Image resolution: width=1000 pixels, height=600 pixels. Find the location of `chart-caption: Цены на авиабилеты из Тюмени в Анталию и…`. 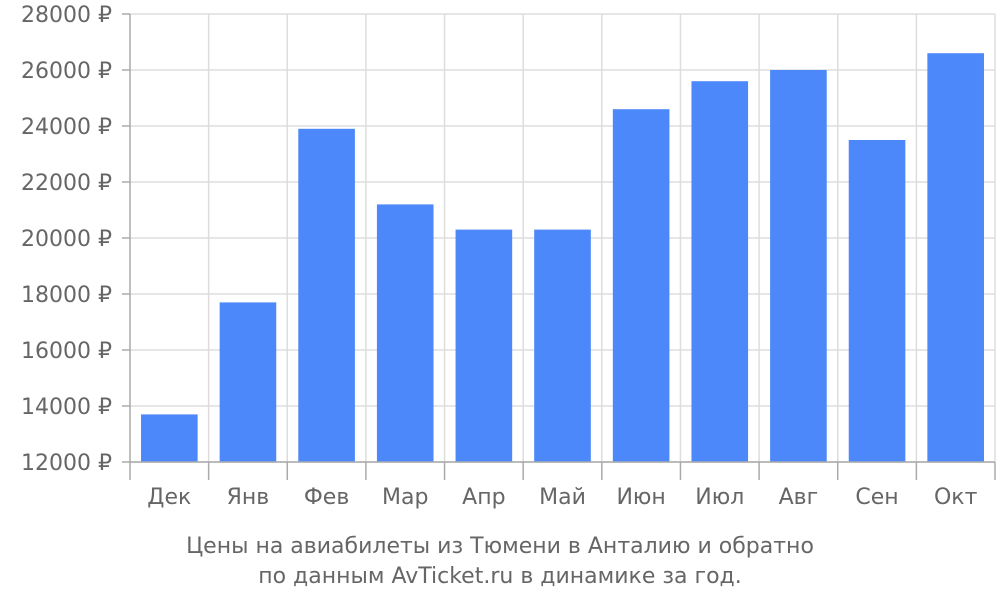

chart-caption: Цены на авиабилеты из Тюмени в Анталию и… is located at coordinates (500, 562).